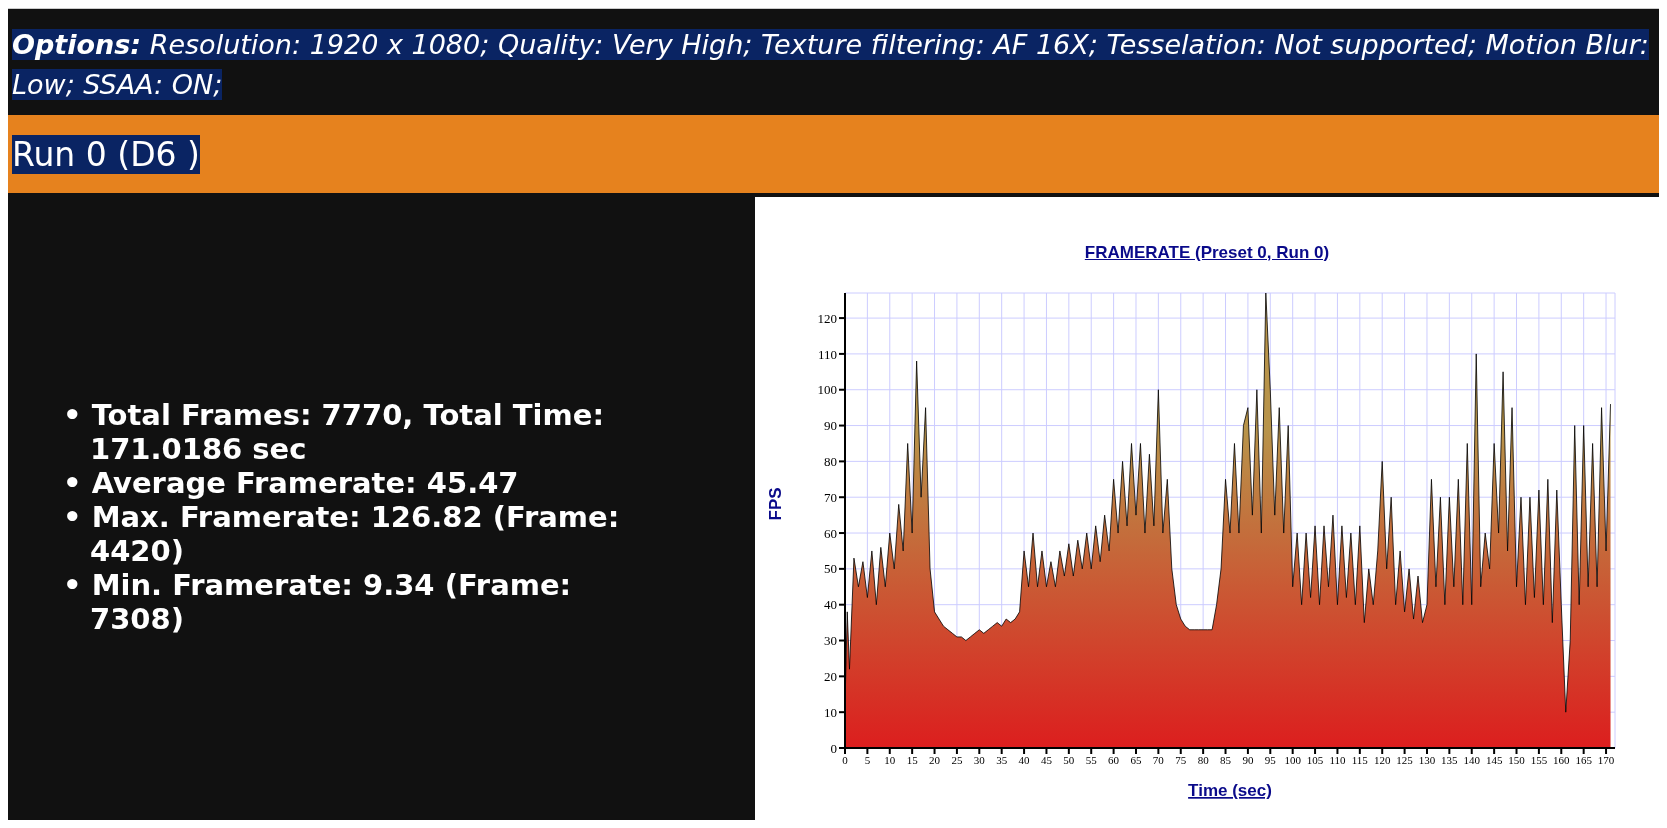 This screenshot has height=828, width=1667. Describe the element at coordinates (830, 64) in the screenshot. I see `text: Options: Resolution: 1920 x 1080; Quality: Very High; Texture filtering: AF 16X; Tesselation: Not supported; Motion Blur: Low; SSAA: ON;` at that location.